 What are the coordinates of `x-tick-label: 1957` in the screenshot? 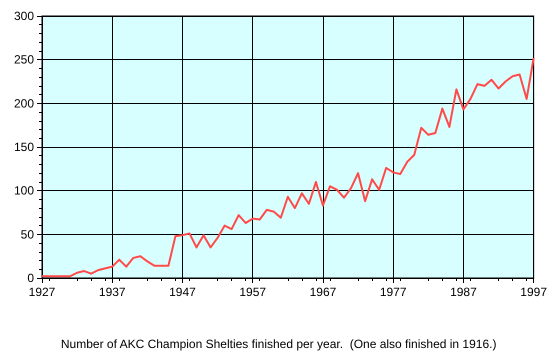 It's located at (252, 292).